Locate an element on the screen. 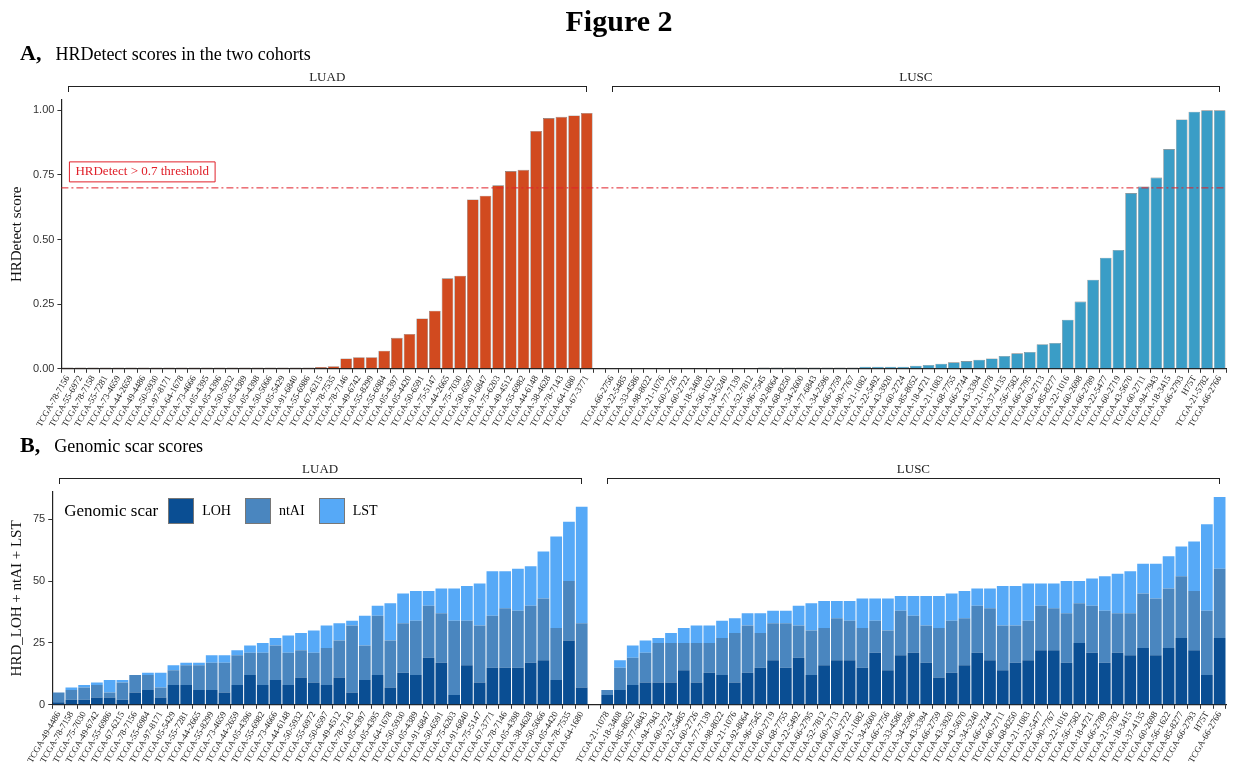 The width and height of the screenshot is (1238, 766). caption: Figure 2 is located at coordinates (619, 21).